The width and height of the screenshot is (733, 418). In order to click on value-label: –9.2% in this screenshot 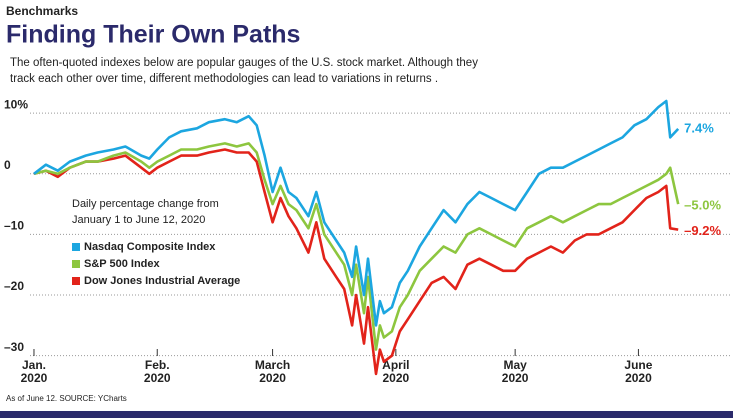, I will do `click(702, 230)`.